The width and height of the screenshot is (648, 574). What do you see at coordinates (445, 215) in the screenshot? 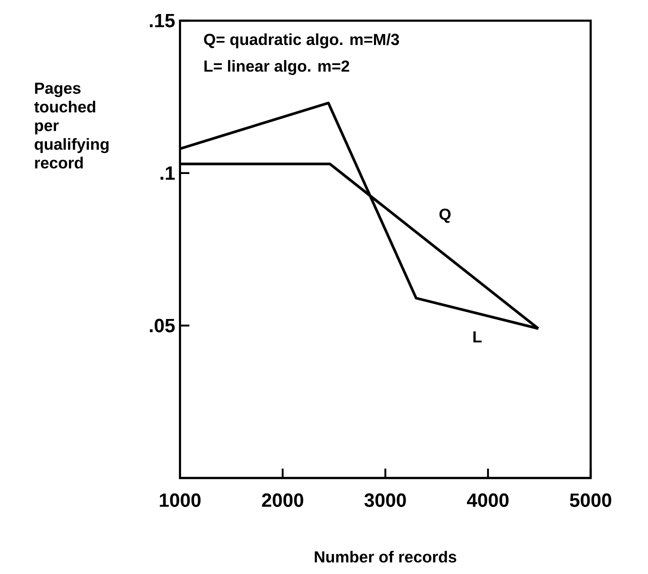
I see `series-label: Q` at bounding box center [445, 215].